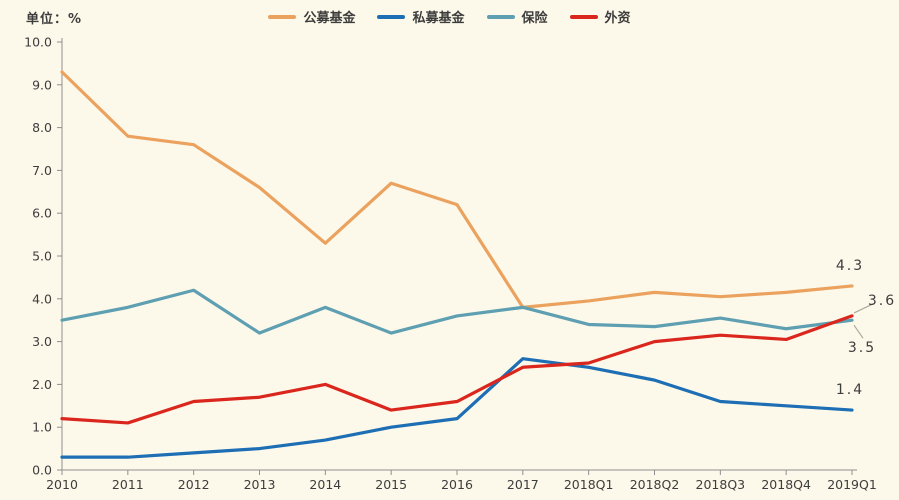 This screenshot has height=500, width=899. Describe the element at coordinates (42, 470) in the screenshot. I see `y-tick-label: 0.0` at that location.